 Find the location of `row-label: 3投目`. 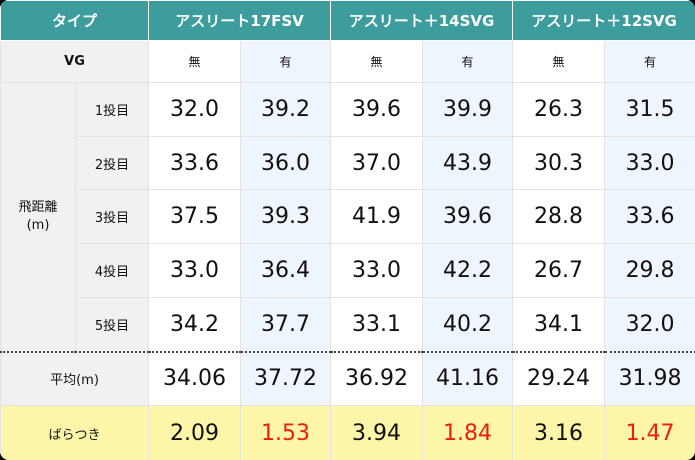

row-label: 3投目 is located at coordinates (112, 216).